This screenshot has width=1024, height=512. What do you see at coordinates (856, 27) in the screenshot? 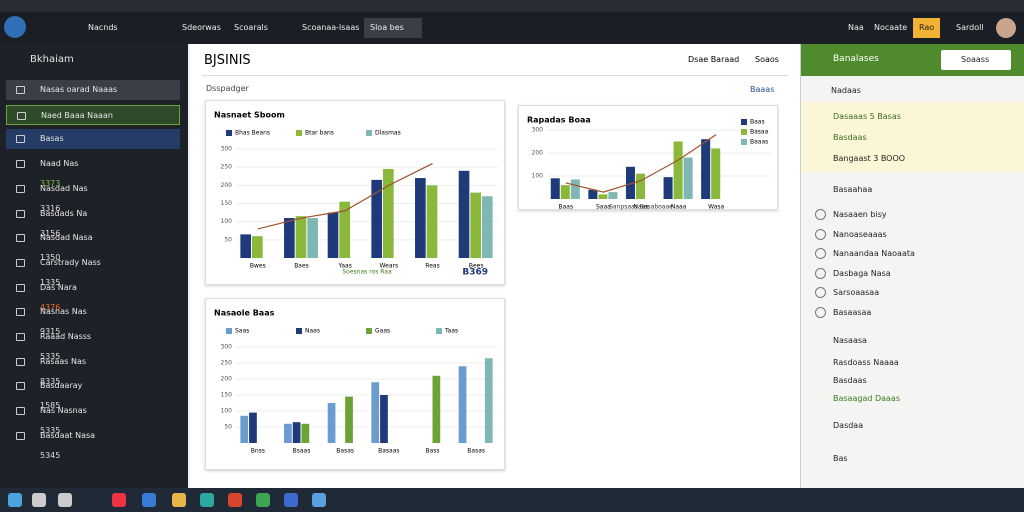
I see `menu: Naa` at bounding box center [856, 27].